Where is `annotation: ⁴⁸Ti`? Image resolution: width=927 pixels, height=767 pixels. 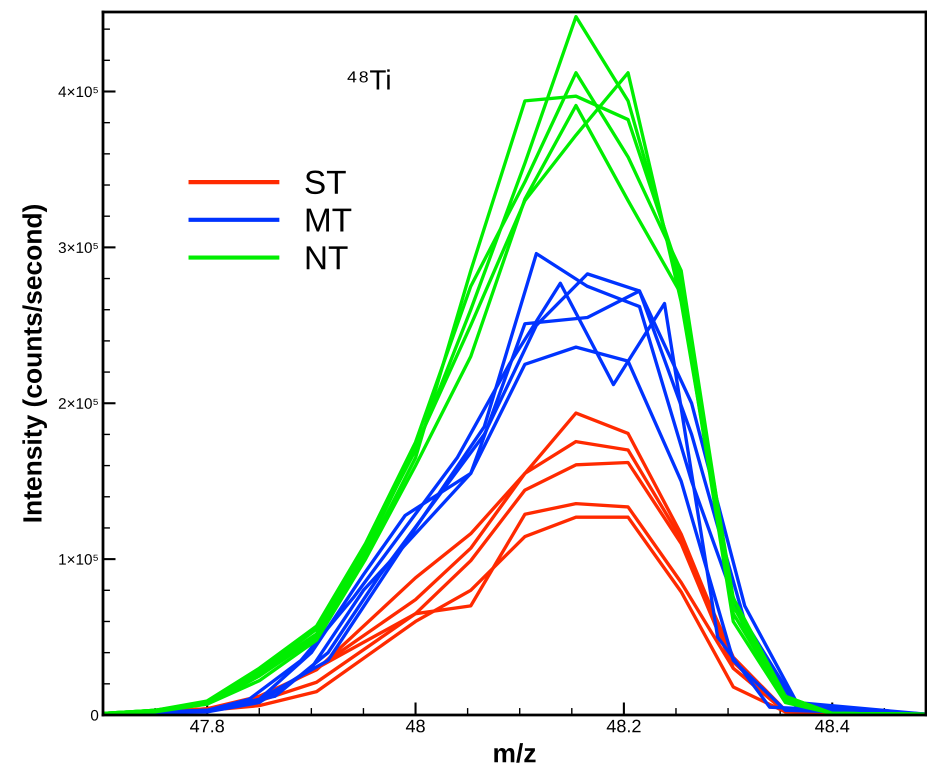 annotation: ⁴⁸Ti is located at coordinates (368, 79).